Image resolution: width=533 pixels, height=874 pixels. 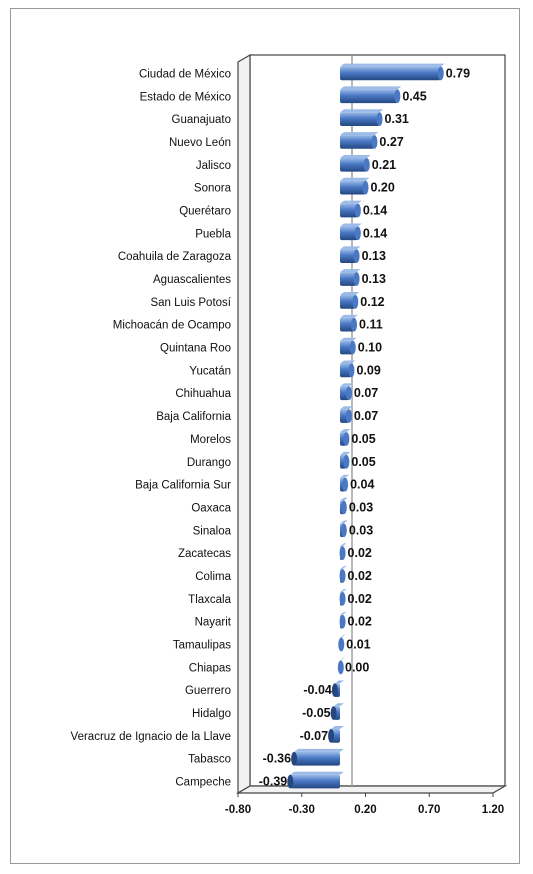 What do you see at coordinates (273, 782) in the screenshot?
I see `value-label: -0.39` at bounding box center [273, 782].